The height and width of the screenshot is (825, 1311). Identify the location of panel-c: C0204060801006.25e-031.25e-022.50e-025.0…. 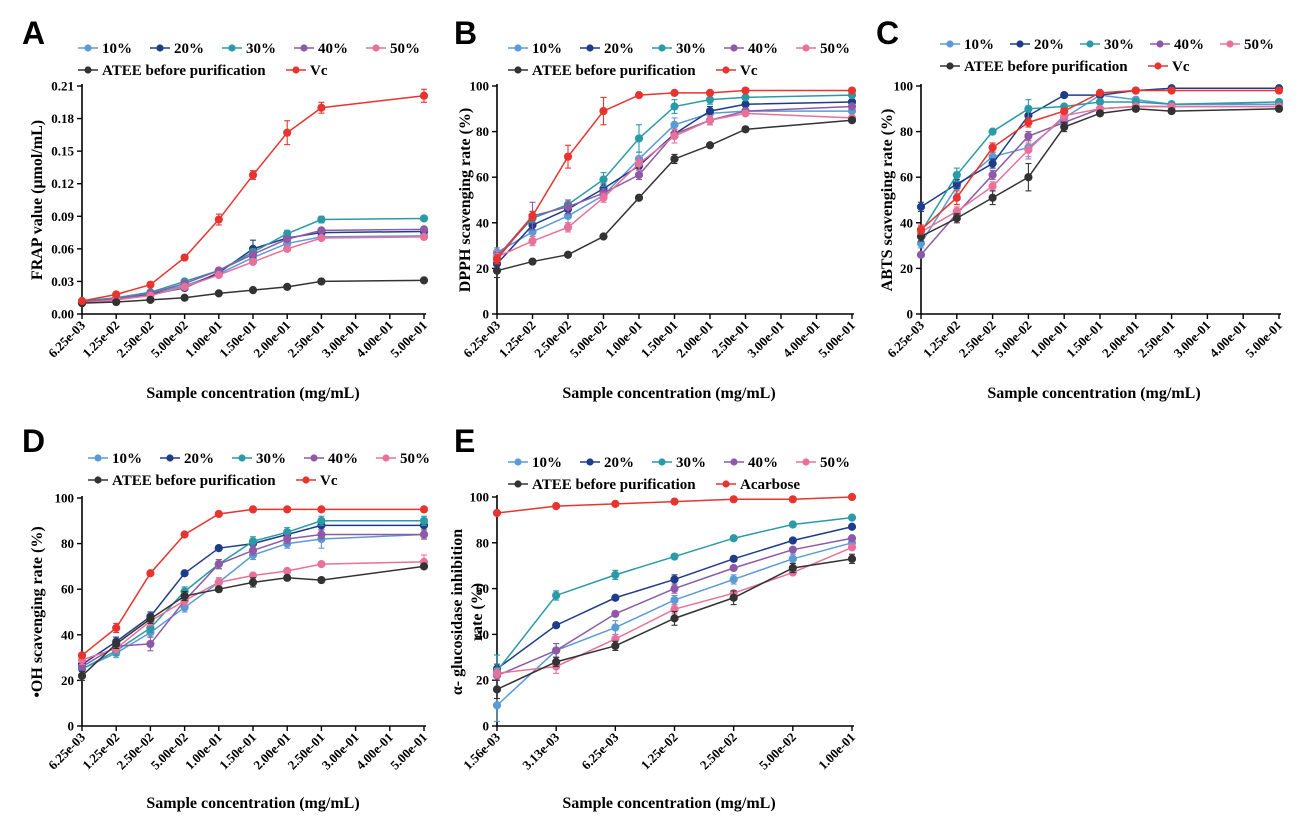
(1080, 208).